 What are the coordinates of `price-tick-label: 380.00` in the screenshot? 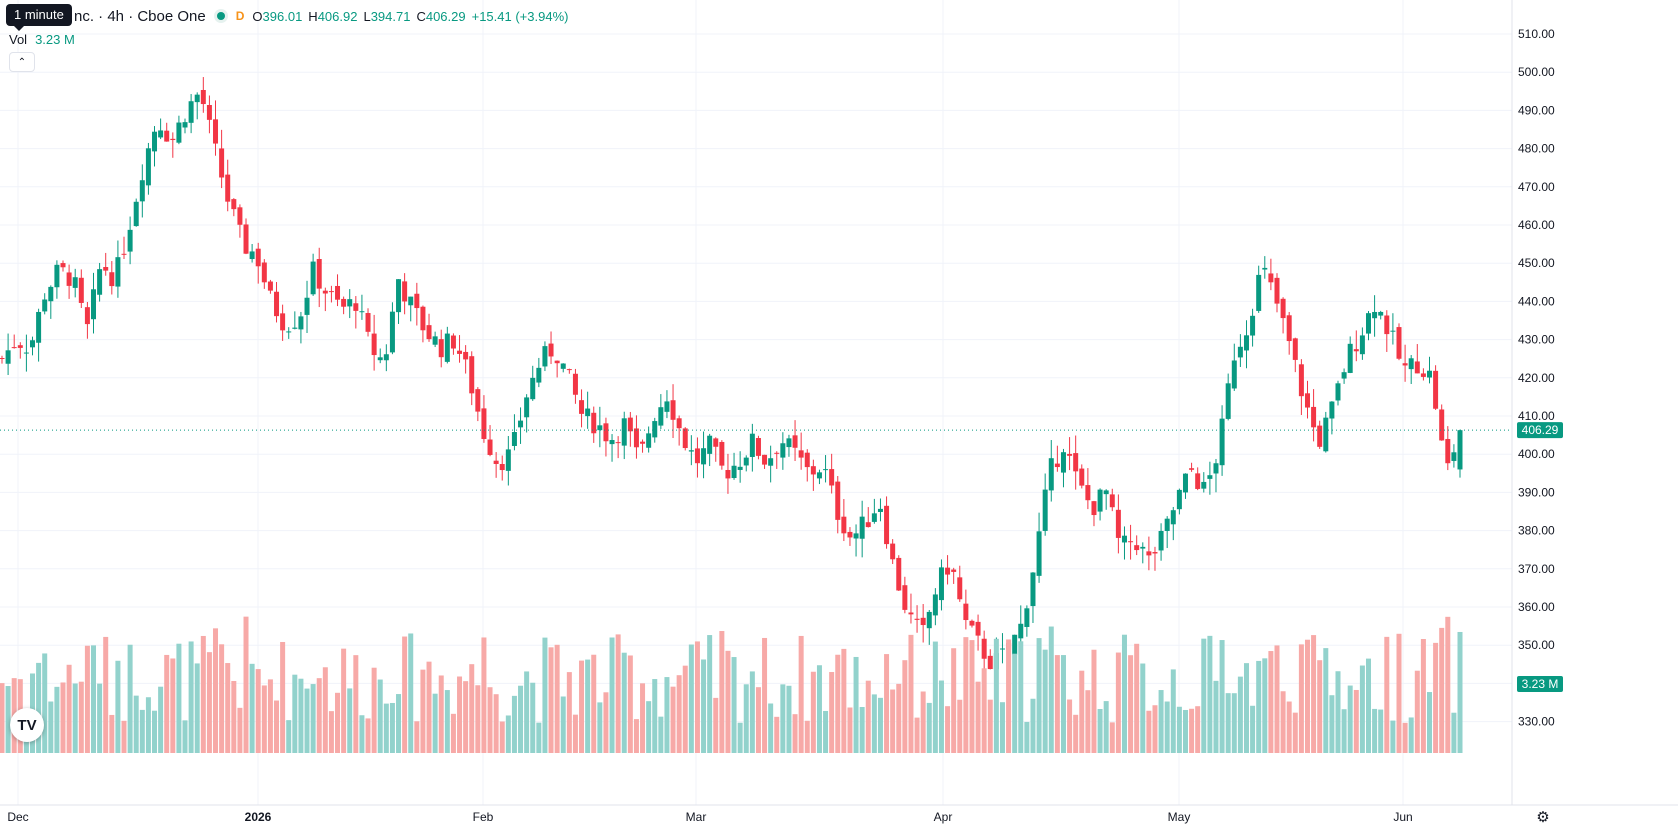 It's located at (1536, 531).